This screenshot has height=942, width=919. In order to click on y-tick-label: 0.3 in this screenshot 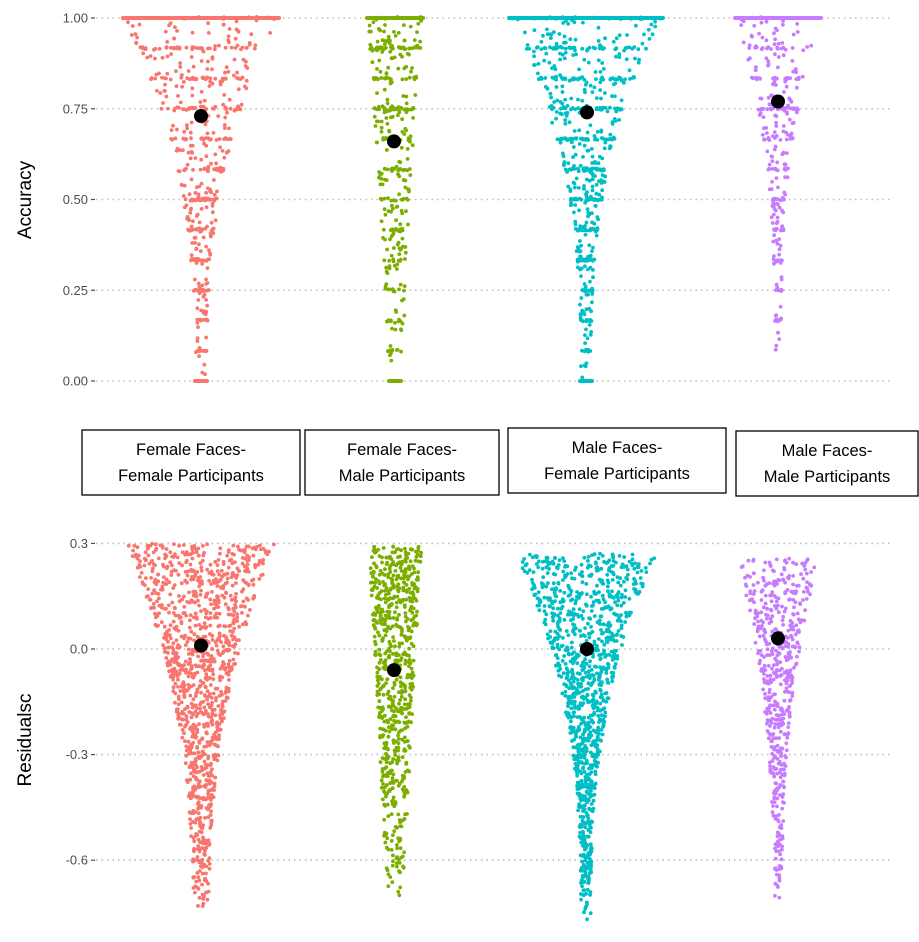, I will do `click(79, 543)`.